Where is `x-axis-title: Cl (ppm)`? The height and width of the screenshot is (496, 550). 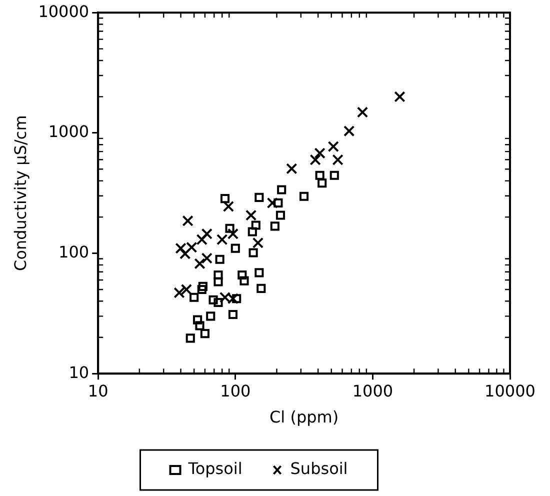
x-axis-title: Cl (ppm) is located at coordinates (304, 417).